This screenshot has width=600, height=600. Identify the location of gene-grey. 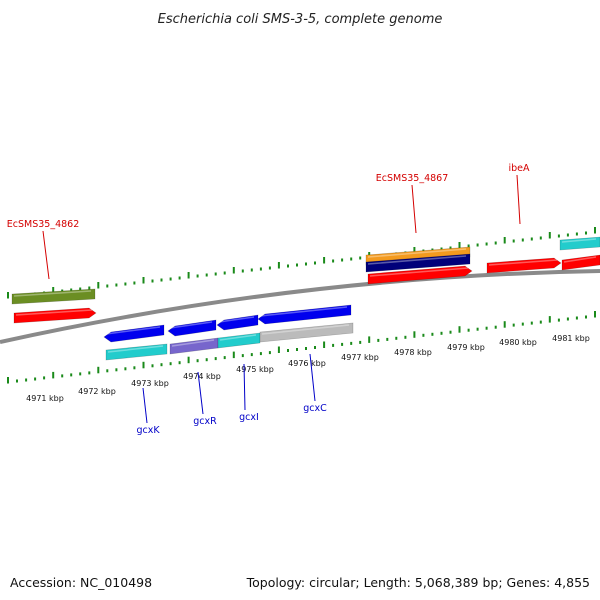
(306, 332).